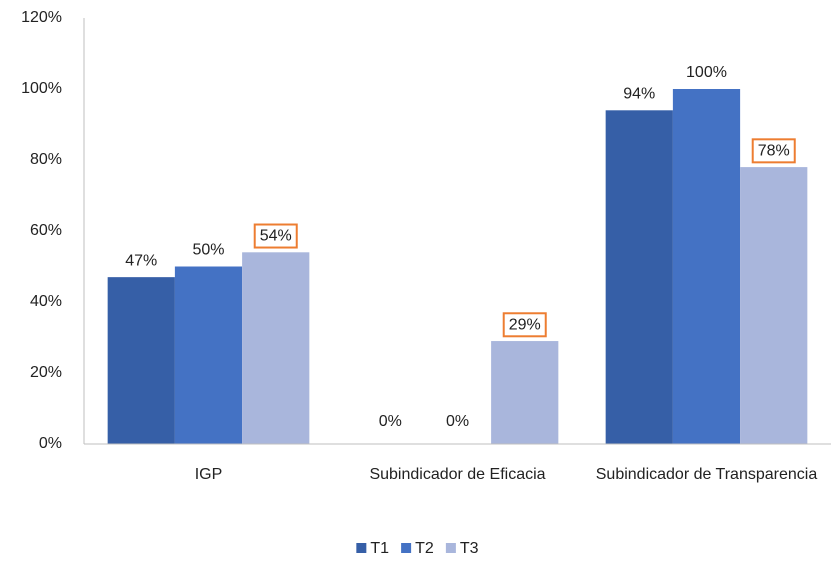 The width and height of the screenshot is (831, 562). What do you see at coordinates (46, 301) in the screenshot?
I see `y-tick-label: 40%` at bounding box center [46, 301].